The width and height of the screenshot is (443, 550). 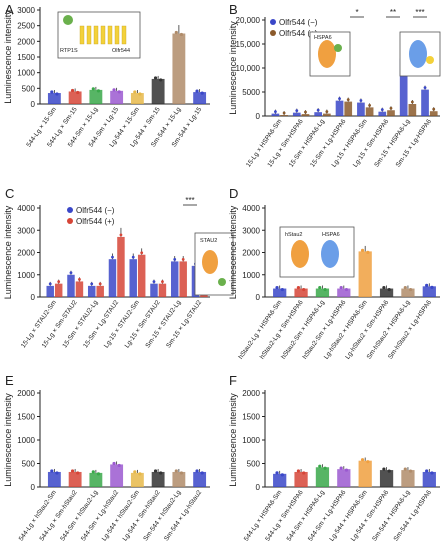 What do you see at coordinates (284, 516) in the screenshot?
I see `x-tick-label: 544-Lg × Sm-HSPA6` at bounding box center [284, 516].